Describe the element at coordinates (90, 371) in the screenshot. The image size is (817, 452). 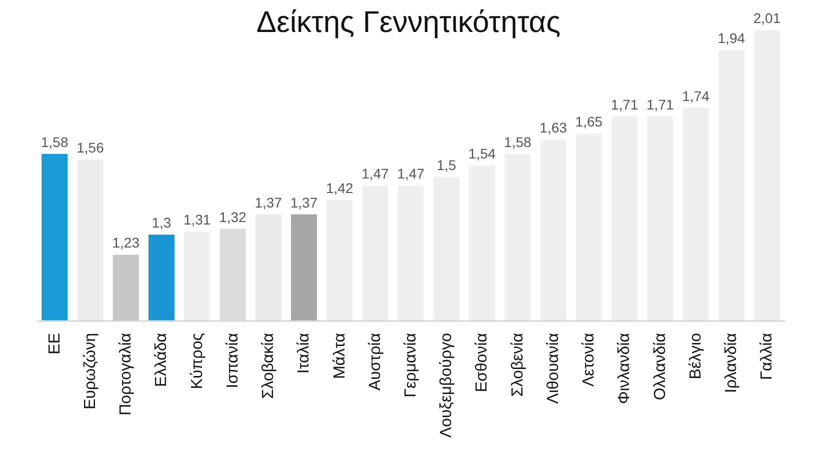
I see `x-tick-label: Ευρωζώνη` at that location.